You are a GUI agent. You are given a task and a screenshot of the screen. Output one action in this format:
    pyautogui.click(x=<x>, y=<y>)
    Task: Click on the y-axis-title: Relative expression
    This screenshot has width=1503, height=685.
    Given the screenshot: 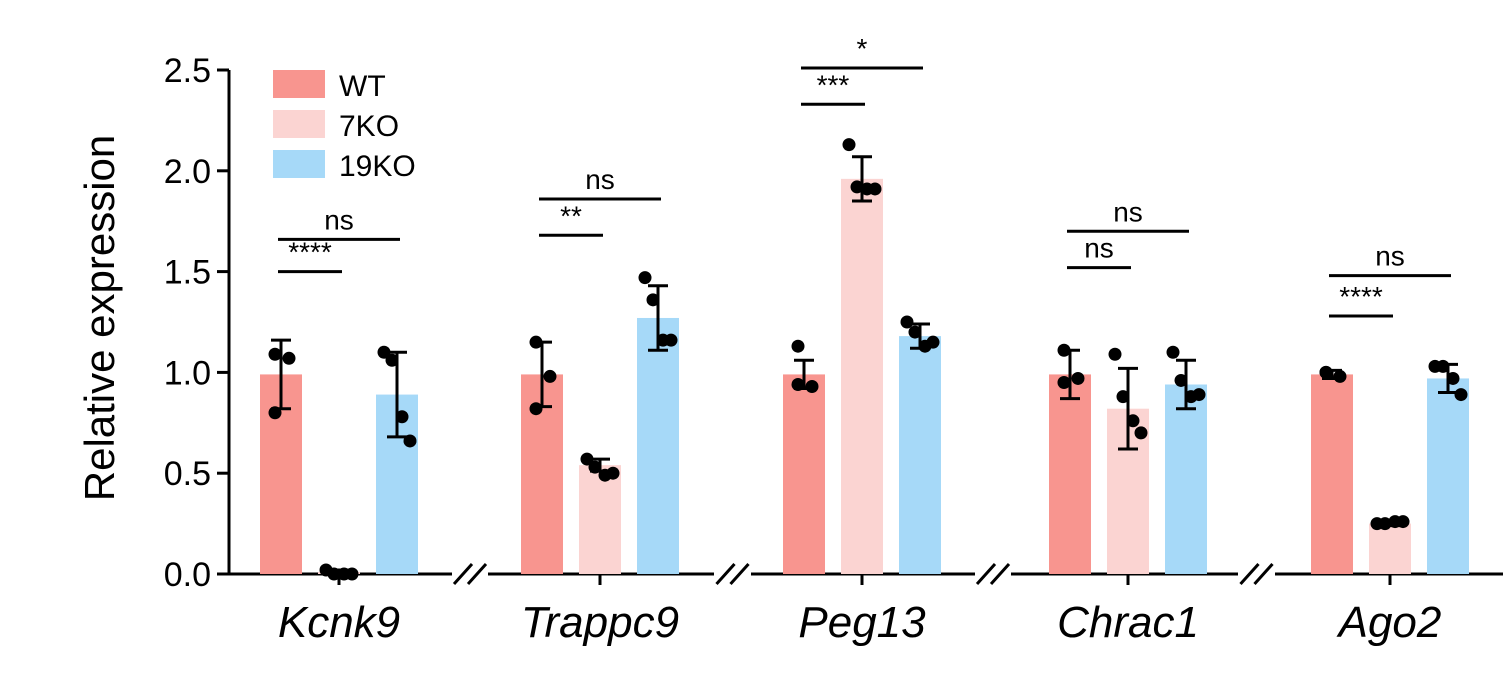 What is the action you would take?
    pyautogui.click(x=99, y=318)
    